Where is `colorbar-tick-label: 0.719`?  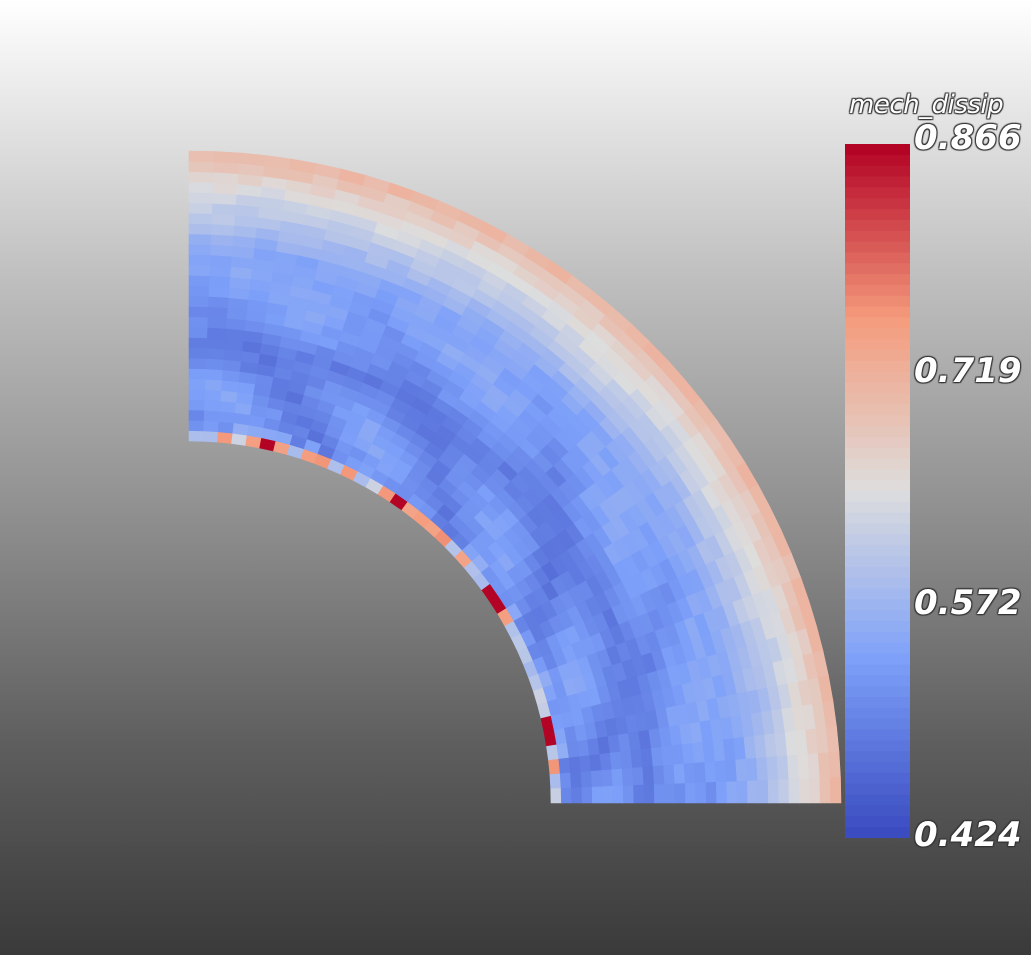 colorbar-tick-label: 0.719 is located at coordinates (968, 371).